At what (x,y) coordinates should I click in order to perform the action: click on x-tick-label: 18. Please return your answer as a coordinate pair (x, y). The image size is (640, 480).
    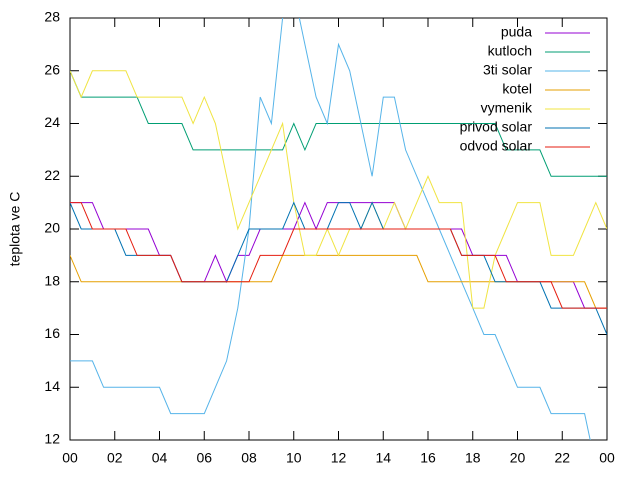
    Looking at the image, I should click on (473, 458).